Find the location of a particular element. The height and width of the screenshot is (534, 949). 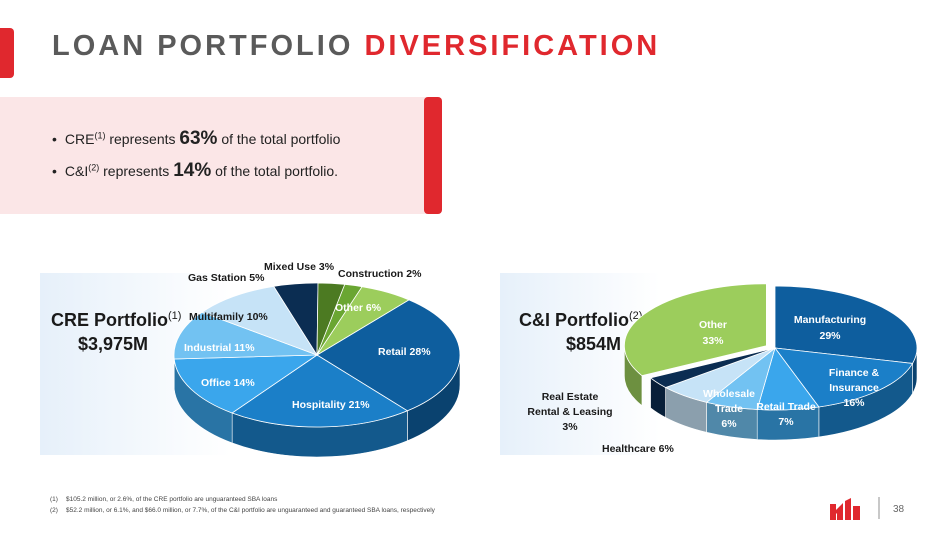

ci-label-healthcare: Healthcare 6% is located at coordinates (638, 449).